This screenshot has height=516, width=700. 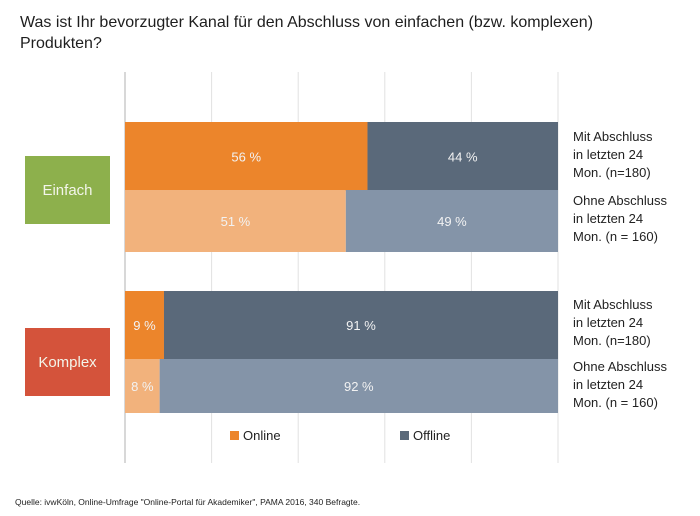 What do you see at coordinates (404, 435) in the screenshot?
I see `legend-swatch-offline` at bounding box center [404, 435].